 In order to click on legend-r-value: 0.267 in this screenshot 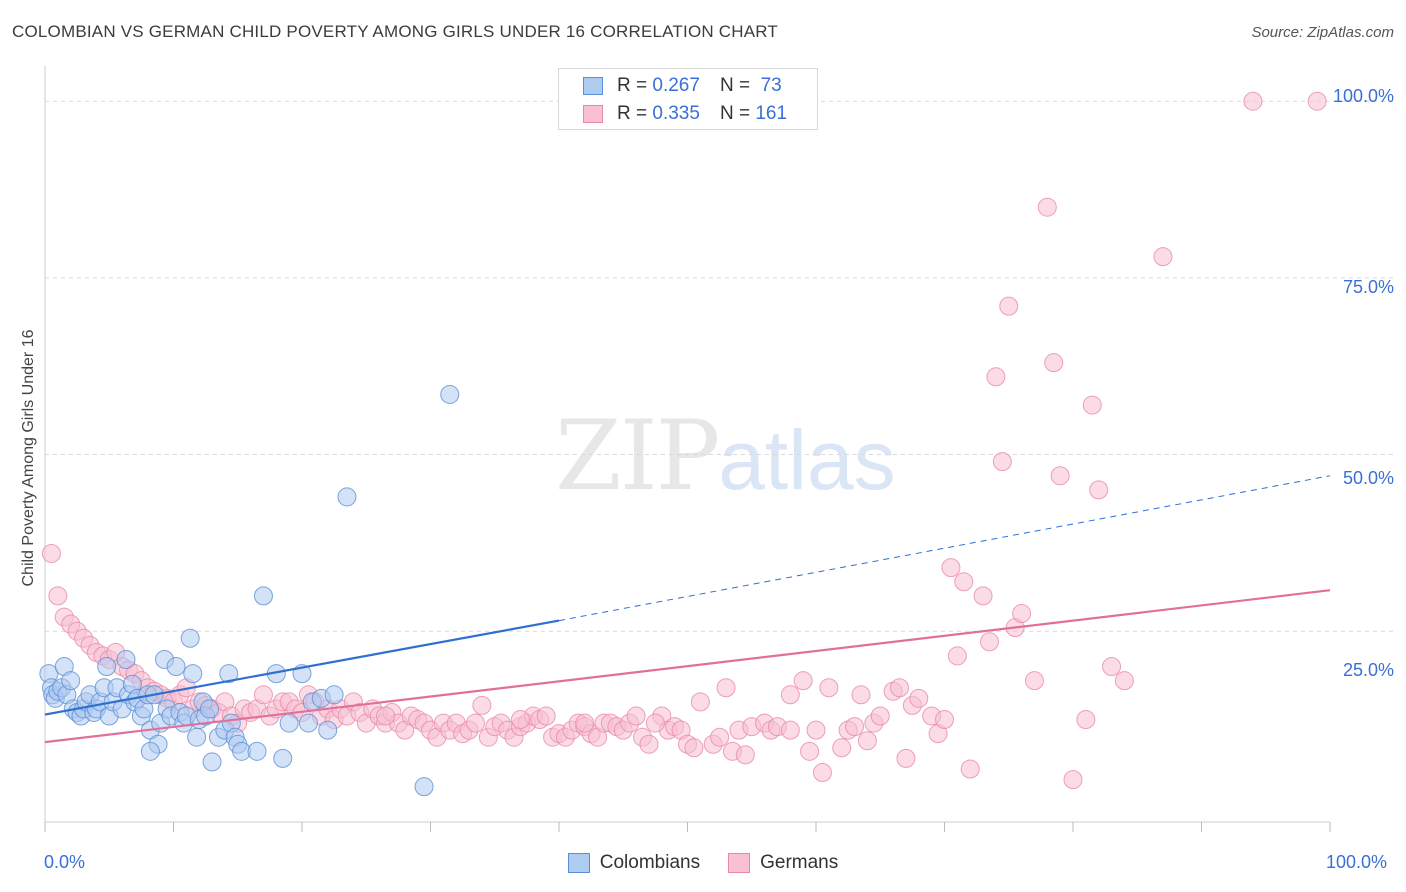, I will do `click(676, 85)`.